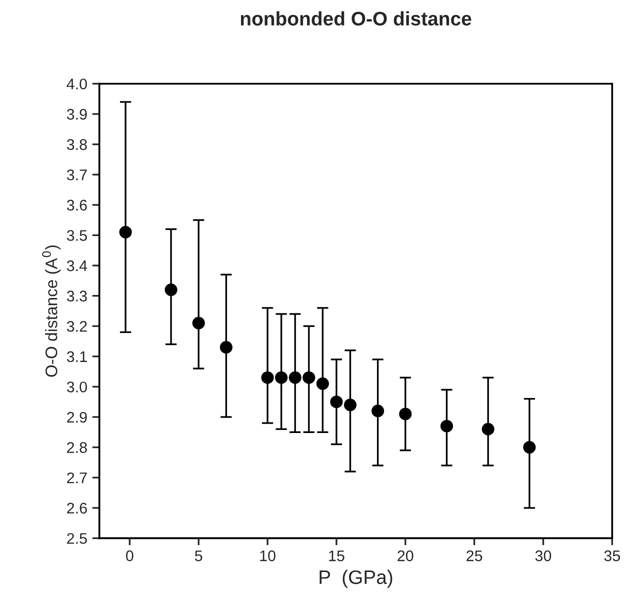  Describe the element at coordinates (612, 556) in the screenshot. I see `x-tick-label: 35` at that location.